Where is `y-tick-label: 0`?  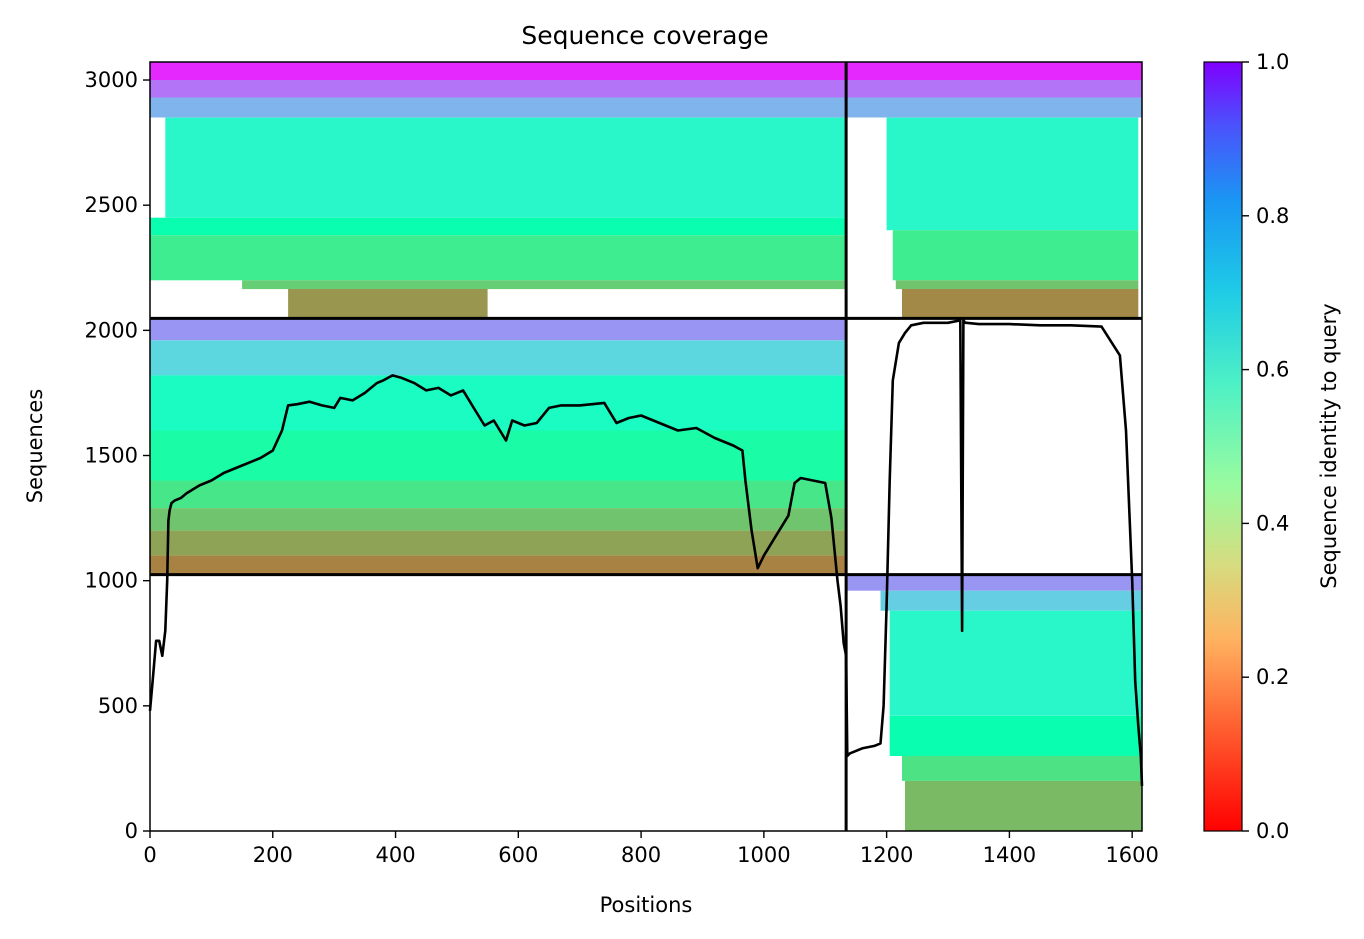 y-tick-label: 0 is located at coordinates (131, 831).